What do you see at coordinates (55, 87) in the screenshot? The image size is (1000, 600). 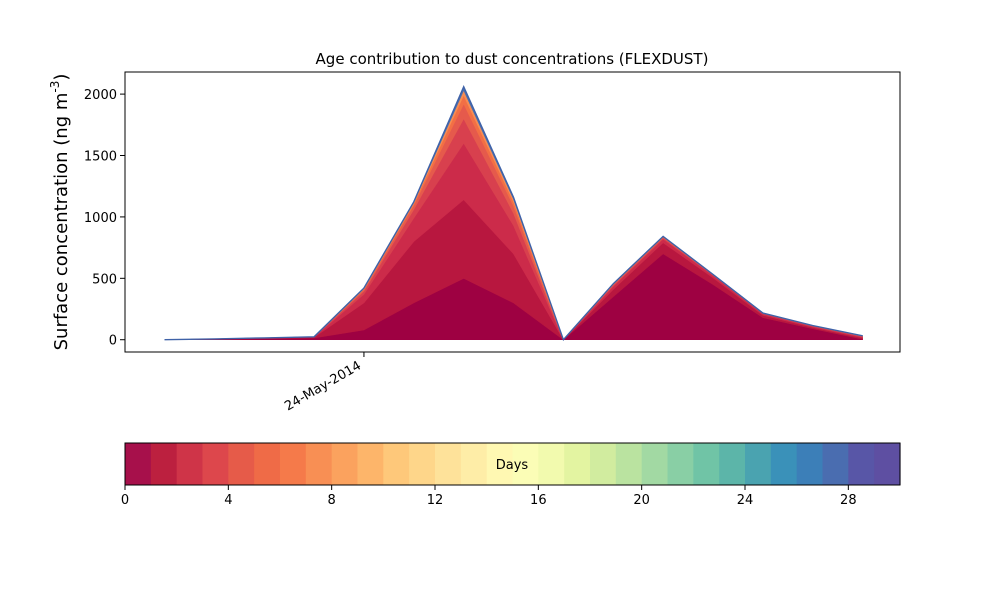 I see `y-axis-label-superscript: -3` at bounding box center [55, 87].